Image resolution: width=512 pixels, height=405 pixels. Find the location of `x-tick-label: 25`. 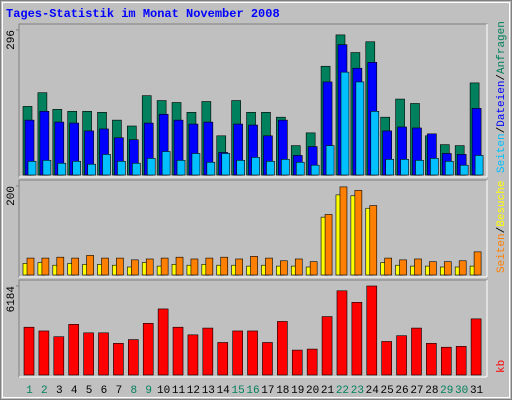

x-tick-label: 25 is located at coordinates (387, 391).